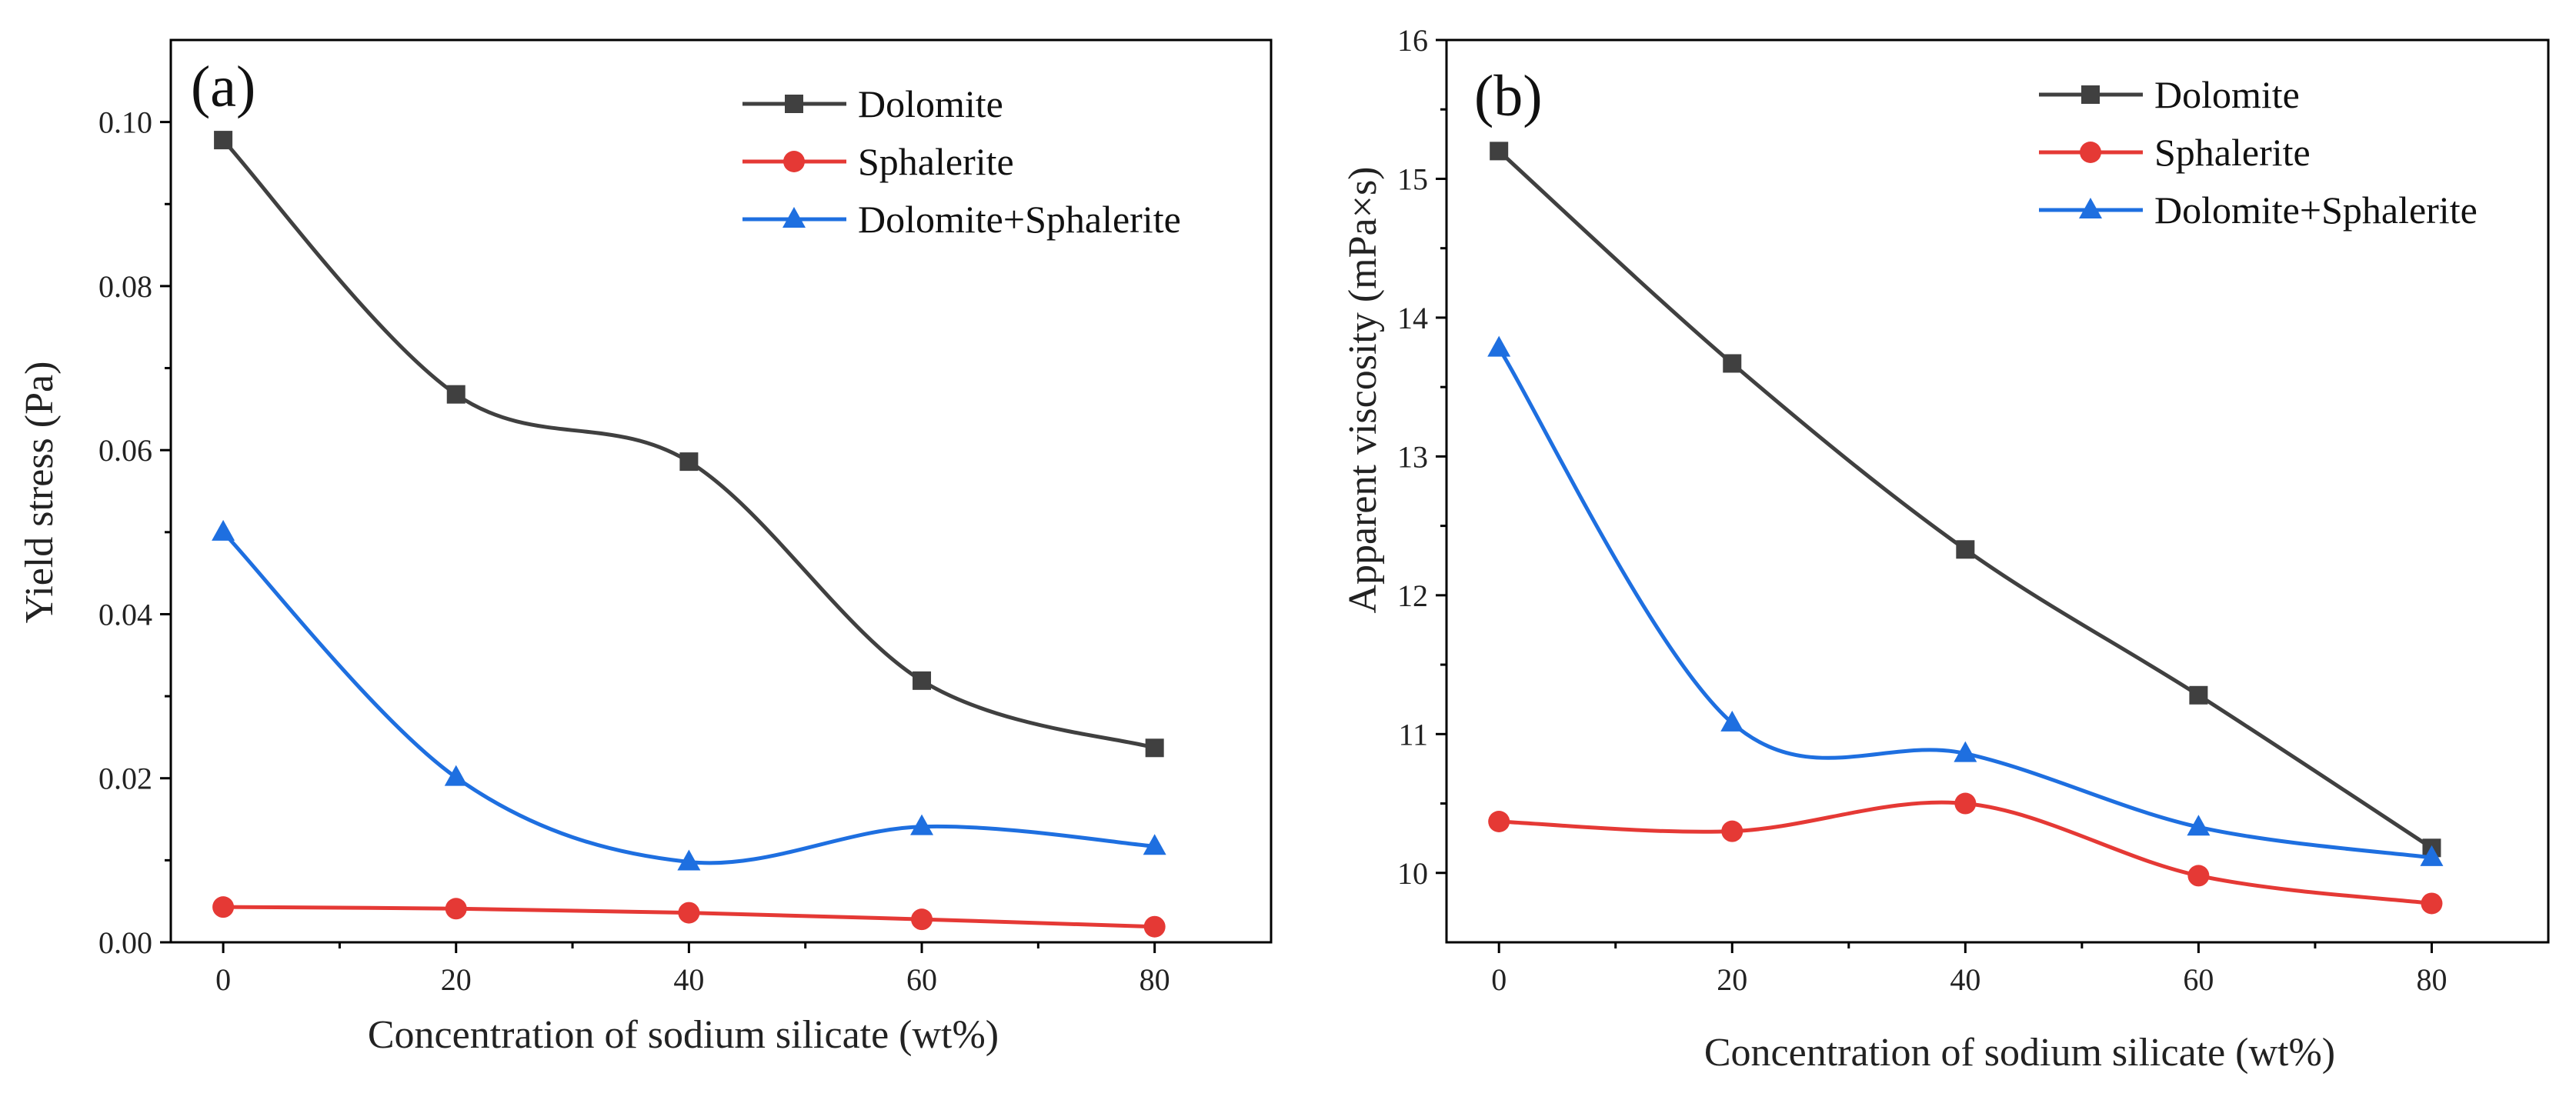 This screenshot has height=1100, width=2576. I want to click on series-dolomite-sphalerite, so click(689, 695).